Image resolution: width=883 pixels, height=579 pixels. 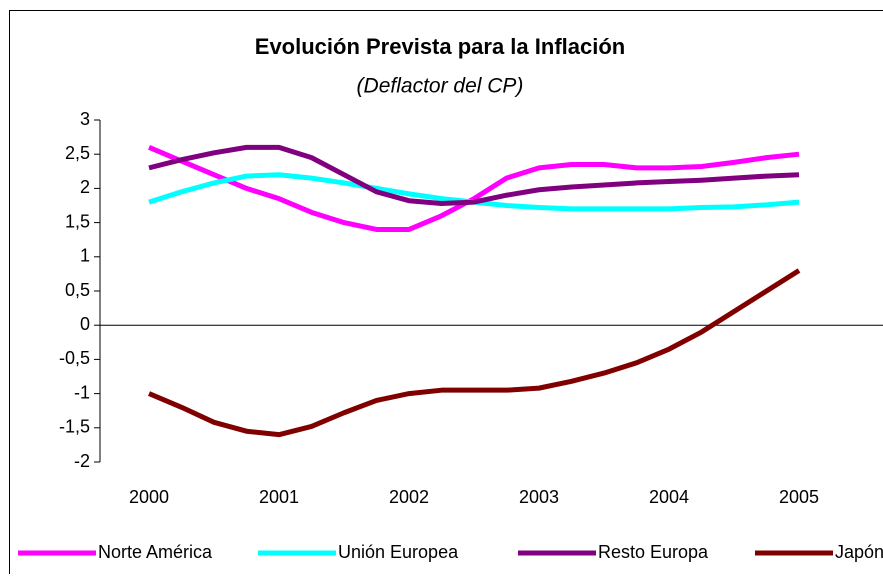 I want to click on y-tick-label: -2, so click(x=82, y=461).